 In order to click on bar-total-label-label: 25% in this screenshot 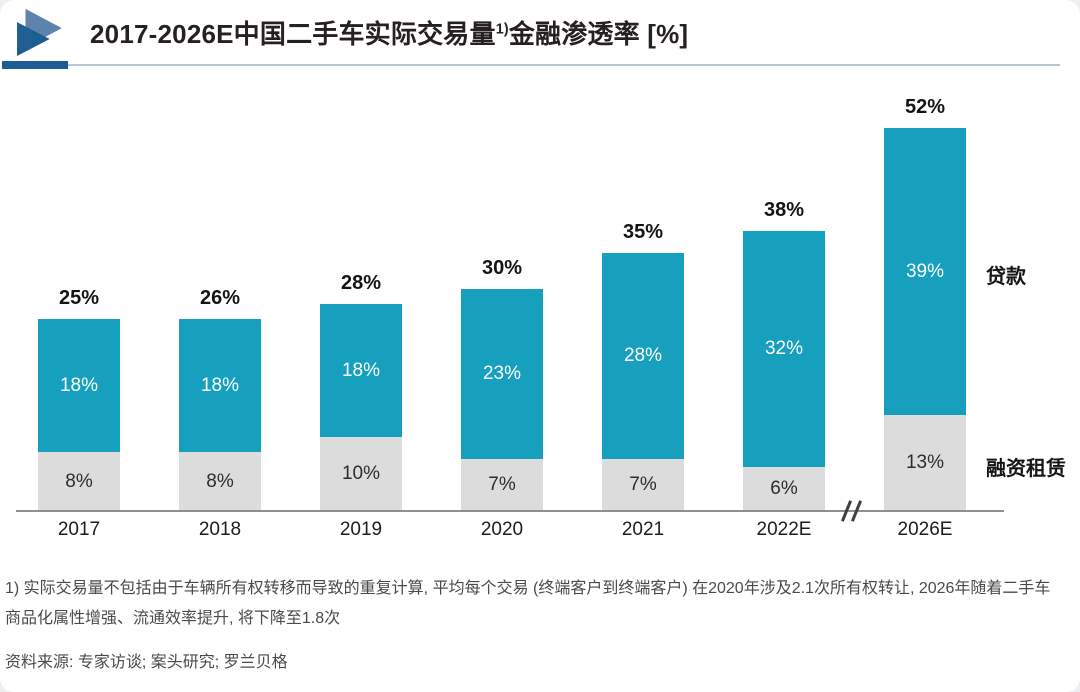, I will do `click(79, 298)`.